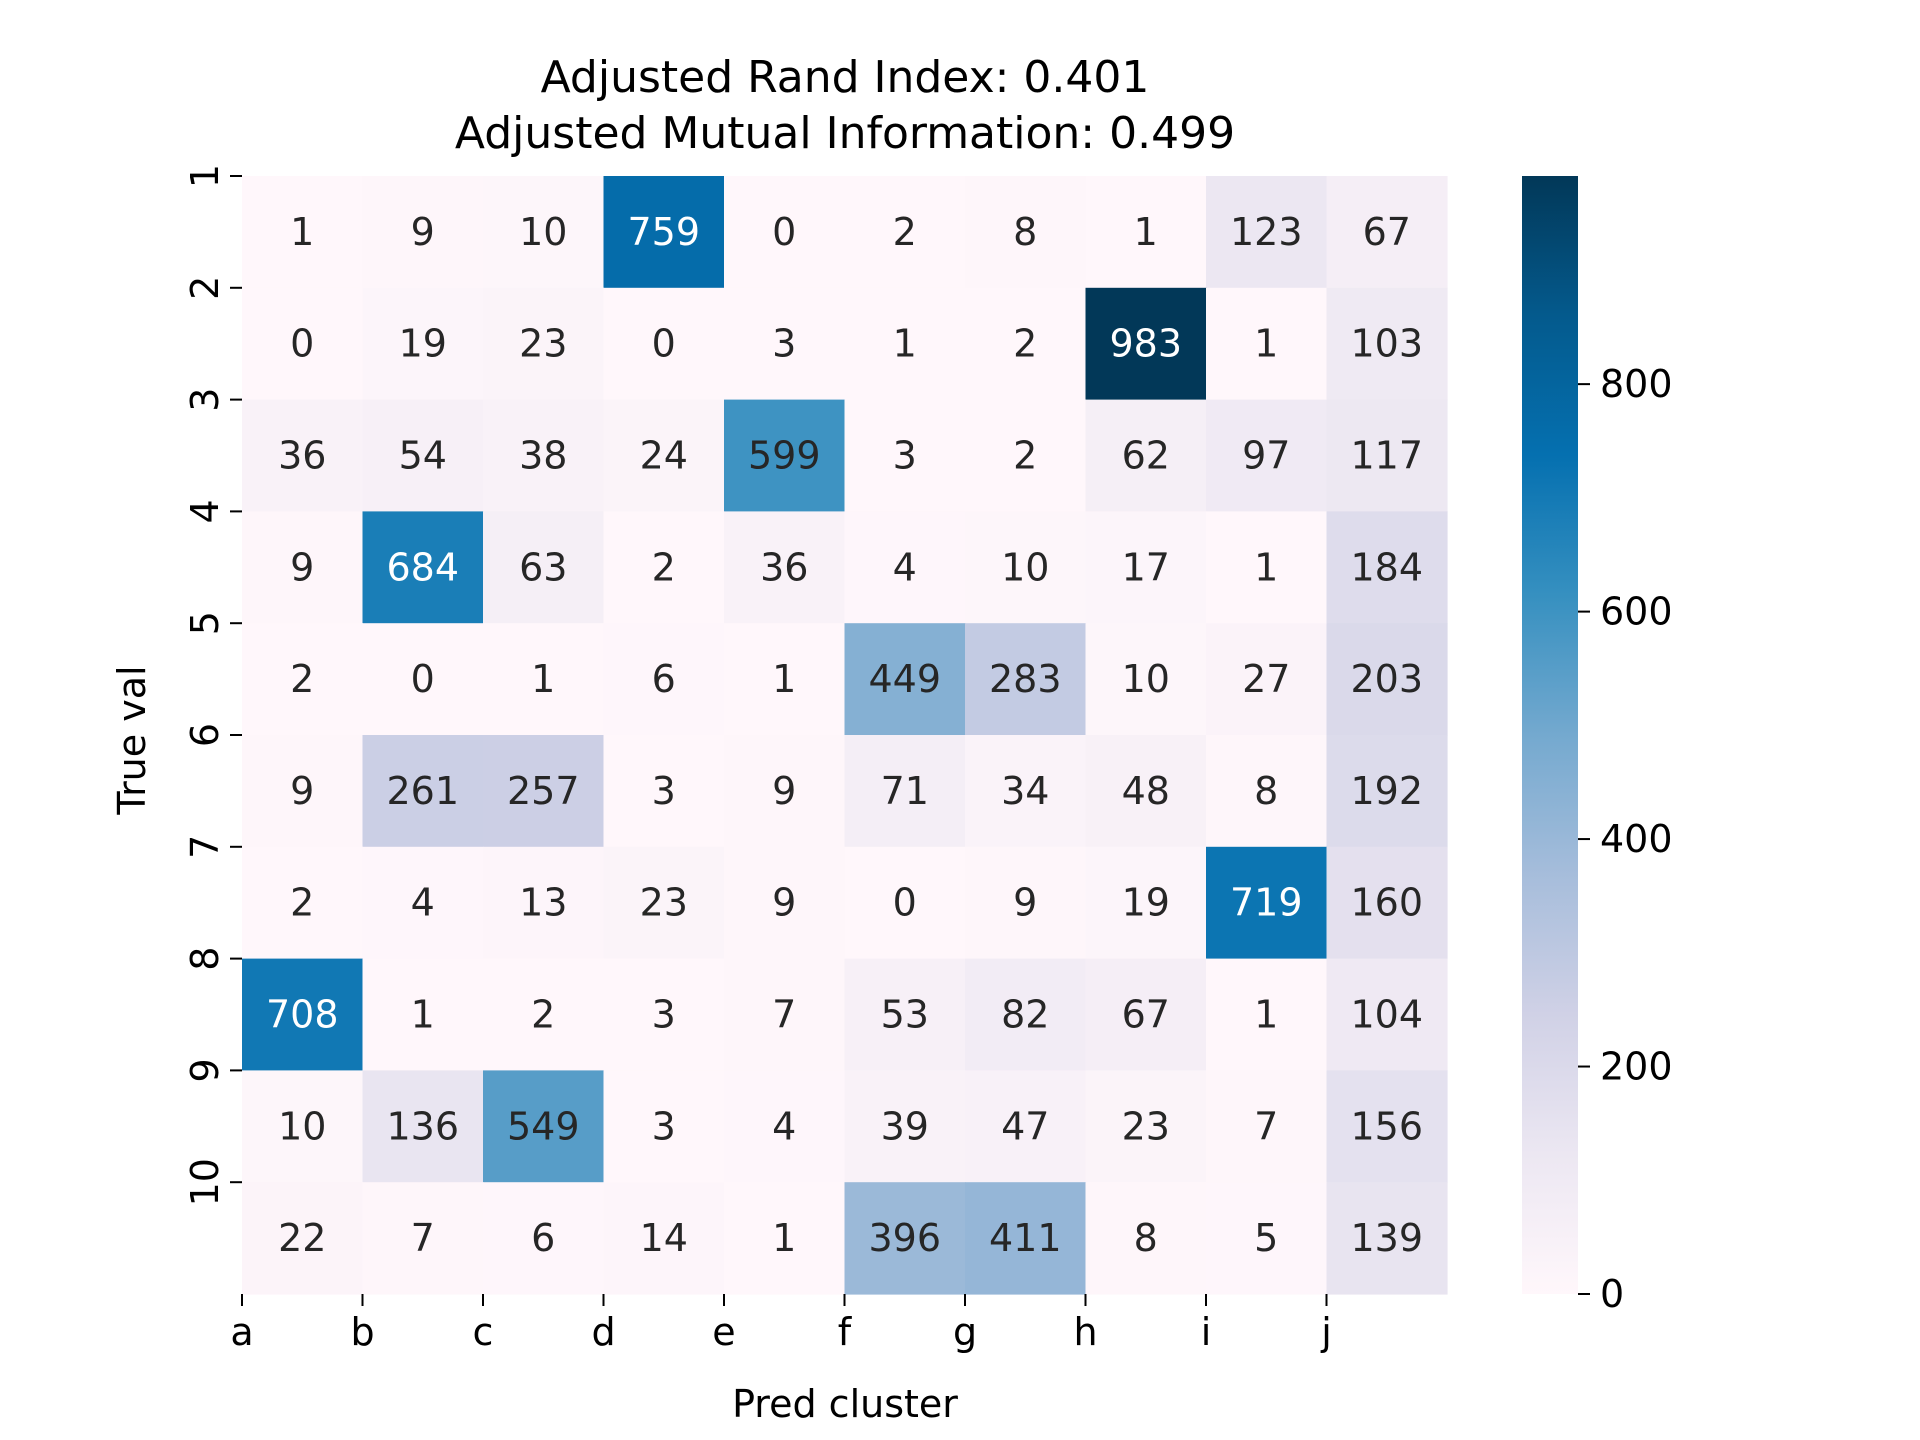 The height and width of the screenshot is (1440, 1920). What do you see at coordinates (205, 623) in the screenshot?
I see `y-tick-label: 5` at bounding box center [205, 623].